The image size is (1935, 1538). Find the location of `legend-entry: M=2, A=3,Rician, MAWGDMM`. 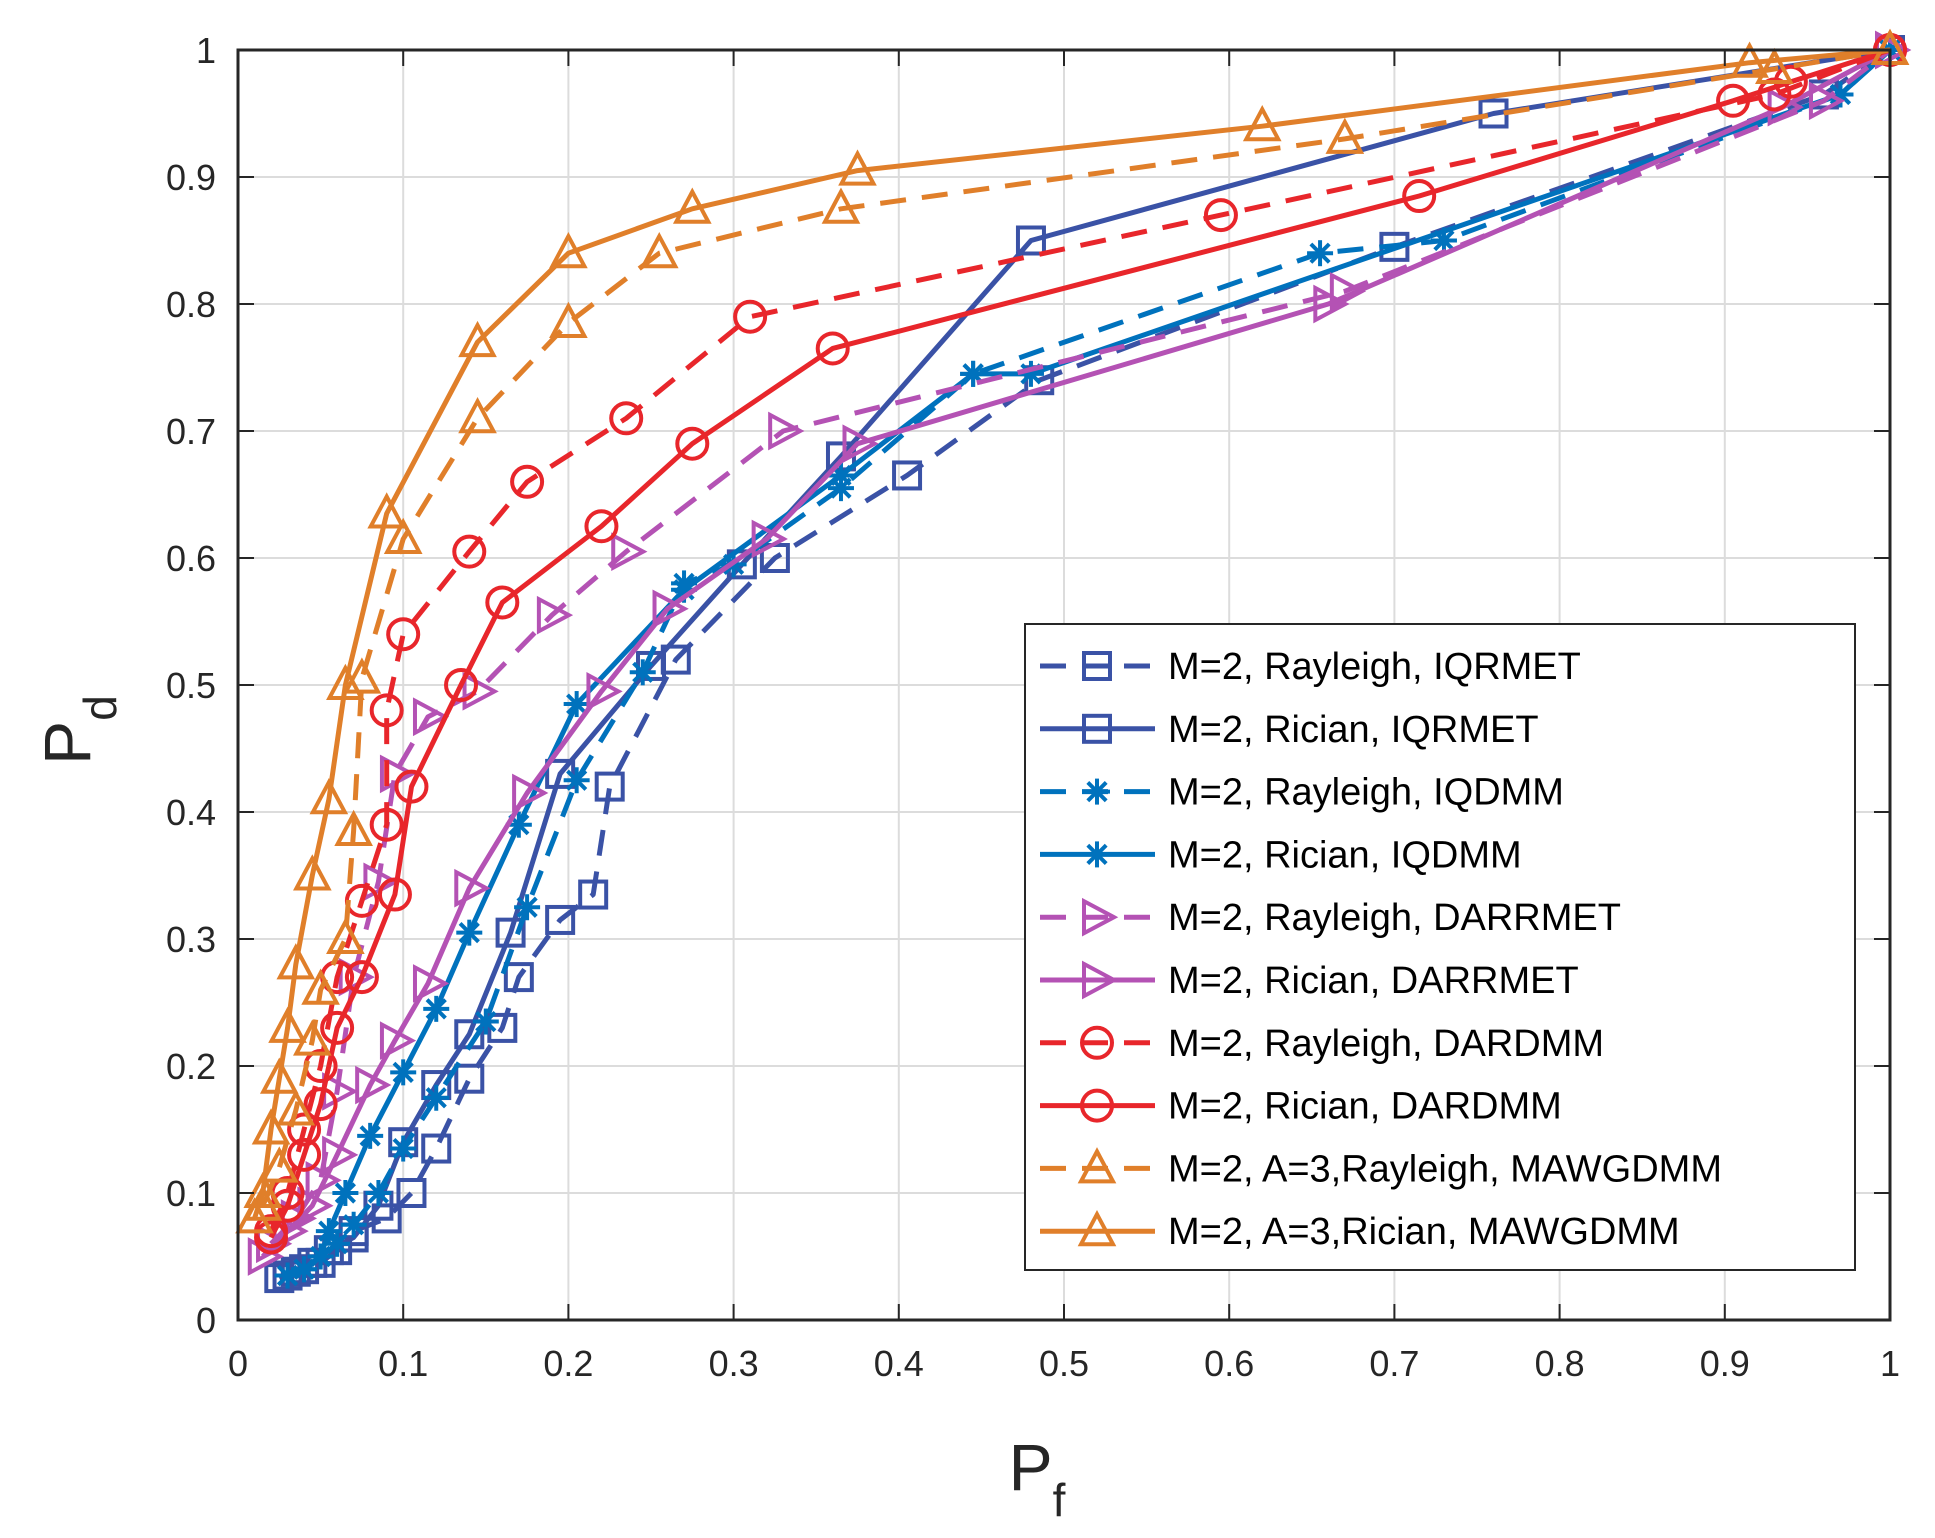

legend-entry: M=2, A=3,Rician, MAWGDMM is located at coordinates (1360, 1231).